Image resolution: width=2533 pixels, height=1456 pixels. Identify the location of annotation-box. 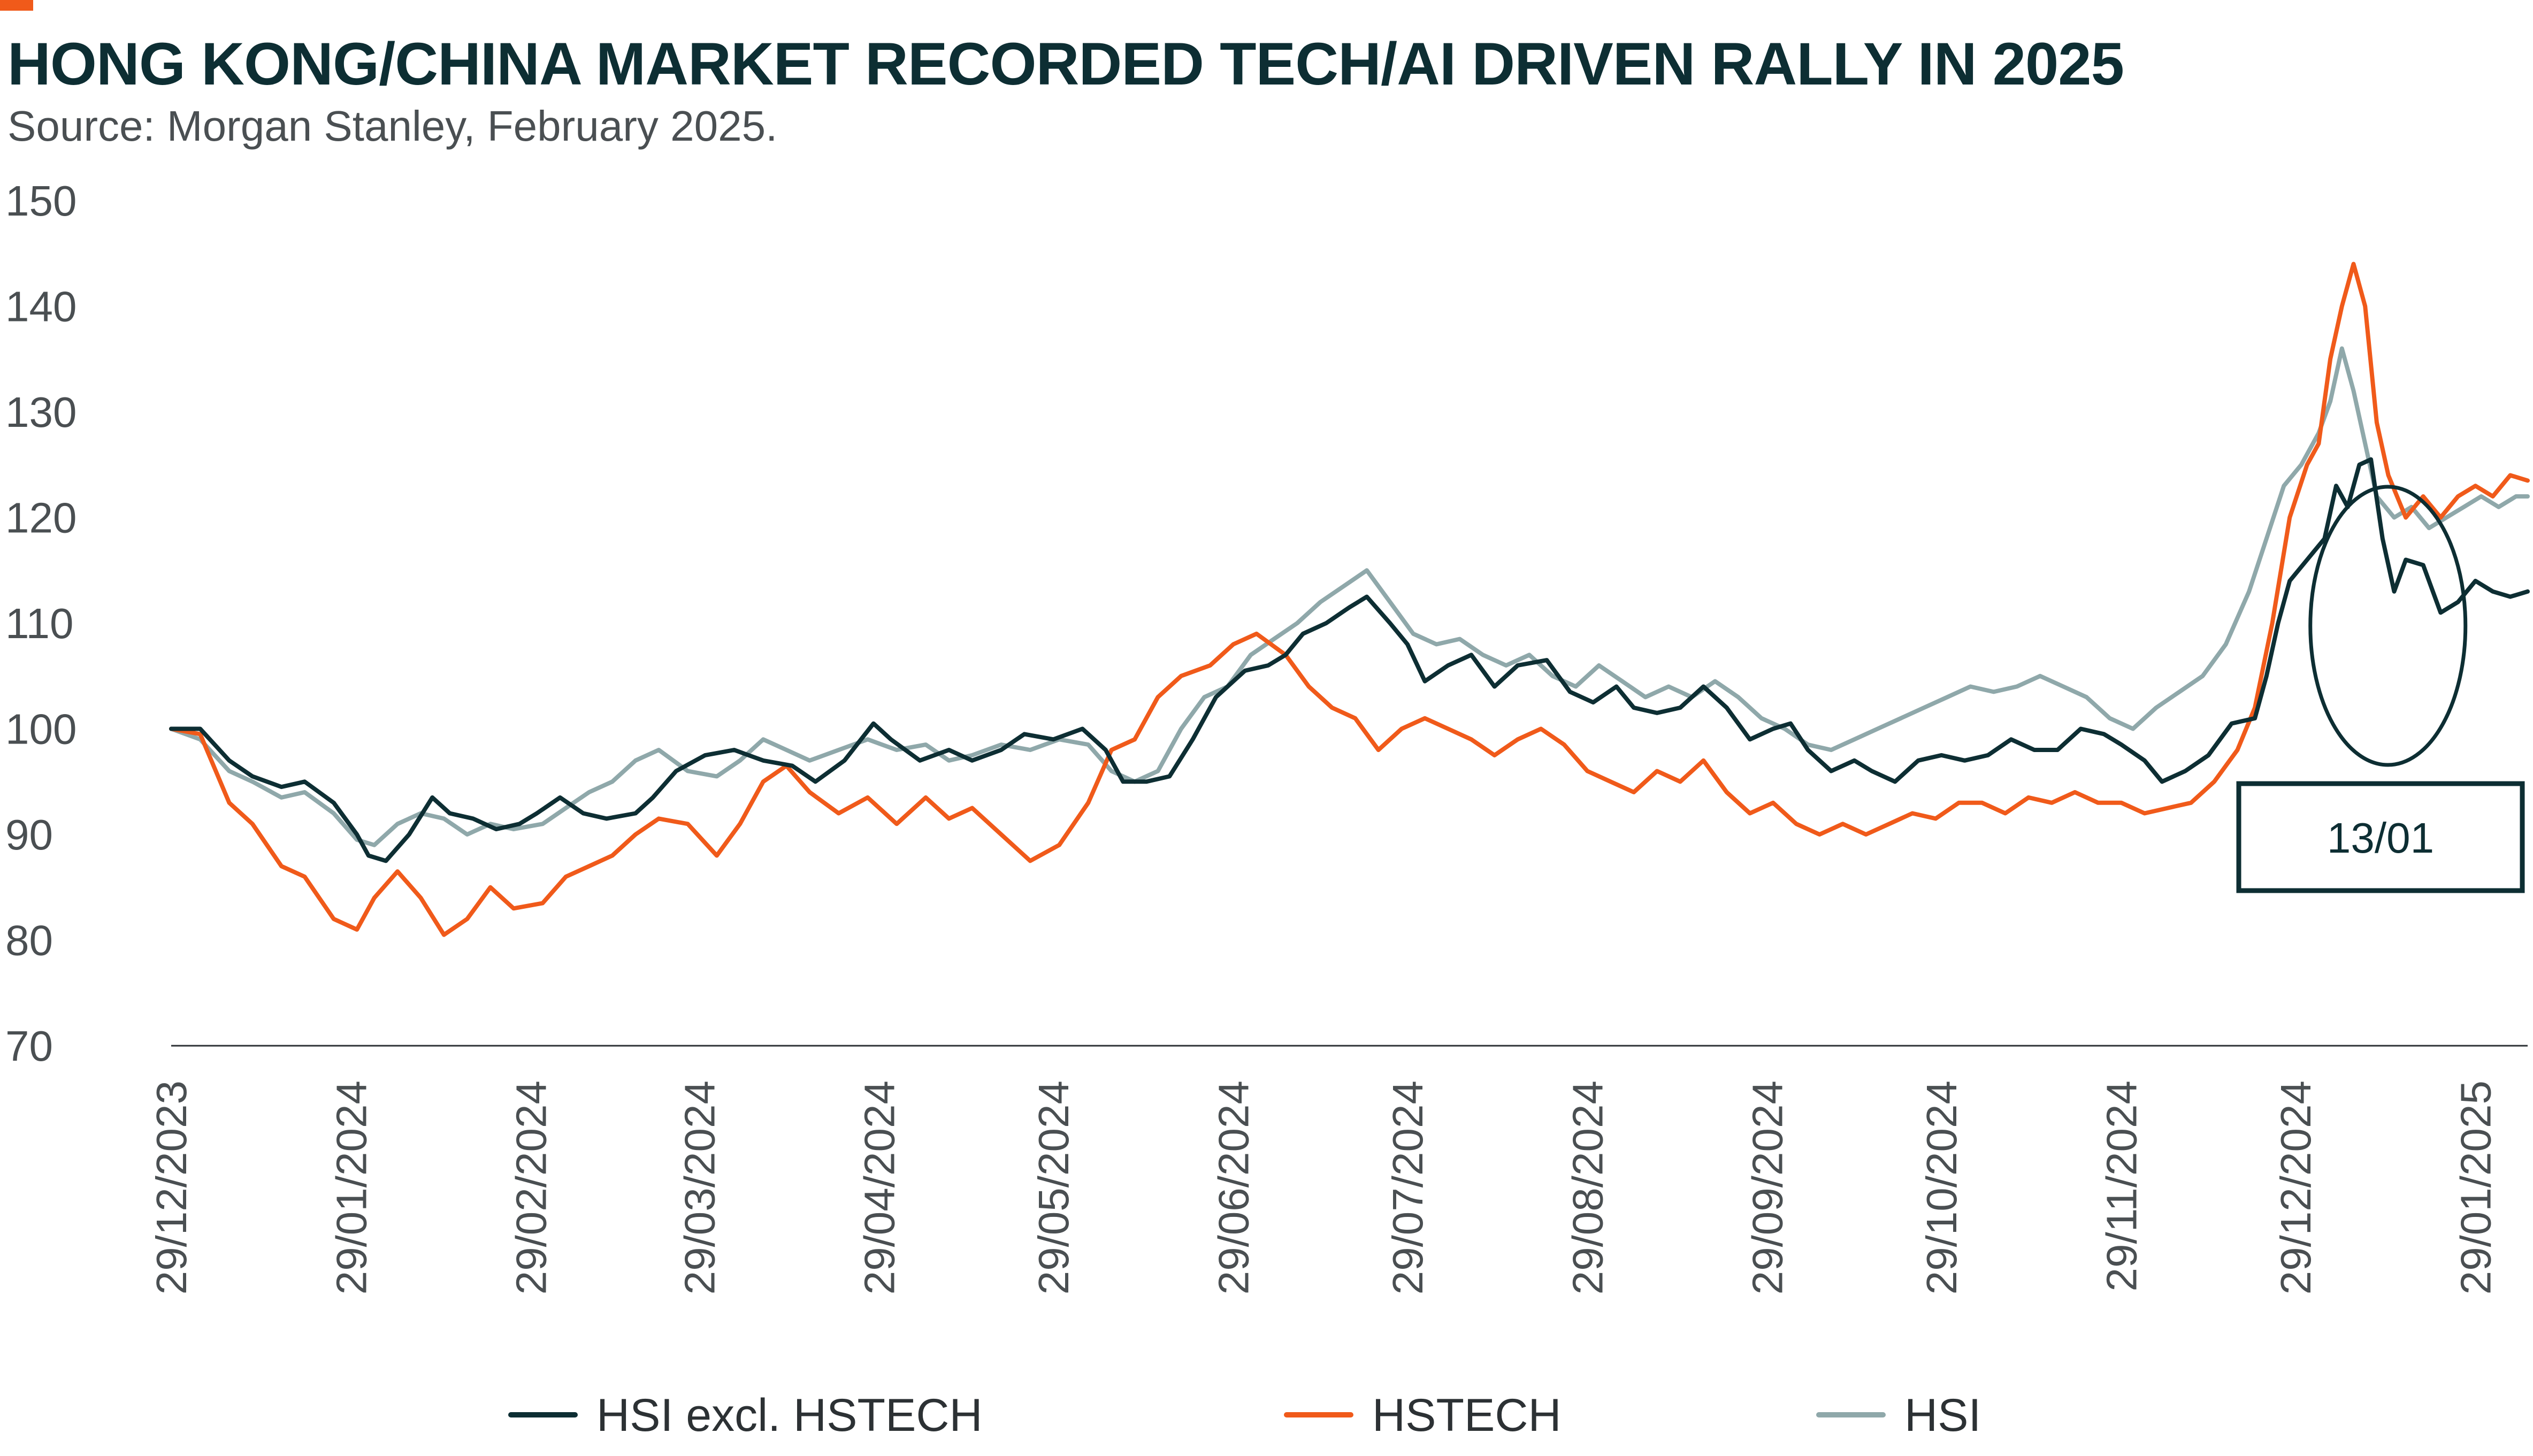
(2380, 837).